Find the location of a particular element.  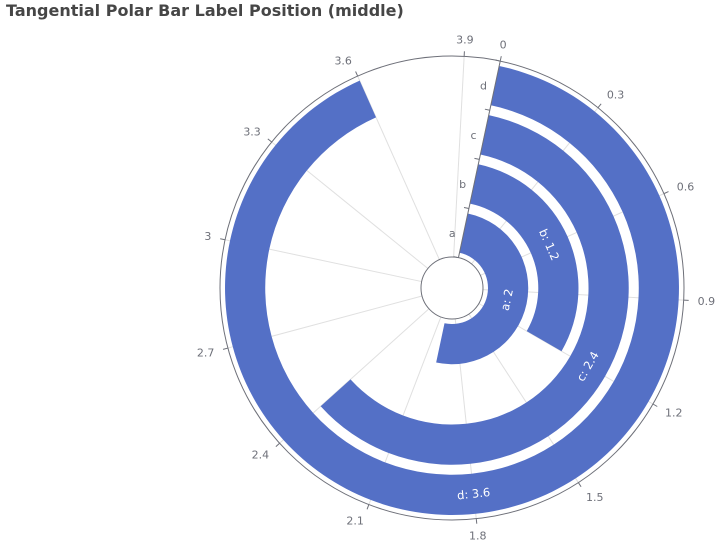

angle-tick-label: 0.3 is located at coordinates (616, 94).